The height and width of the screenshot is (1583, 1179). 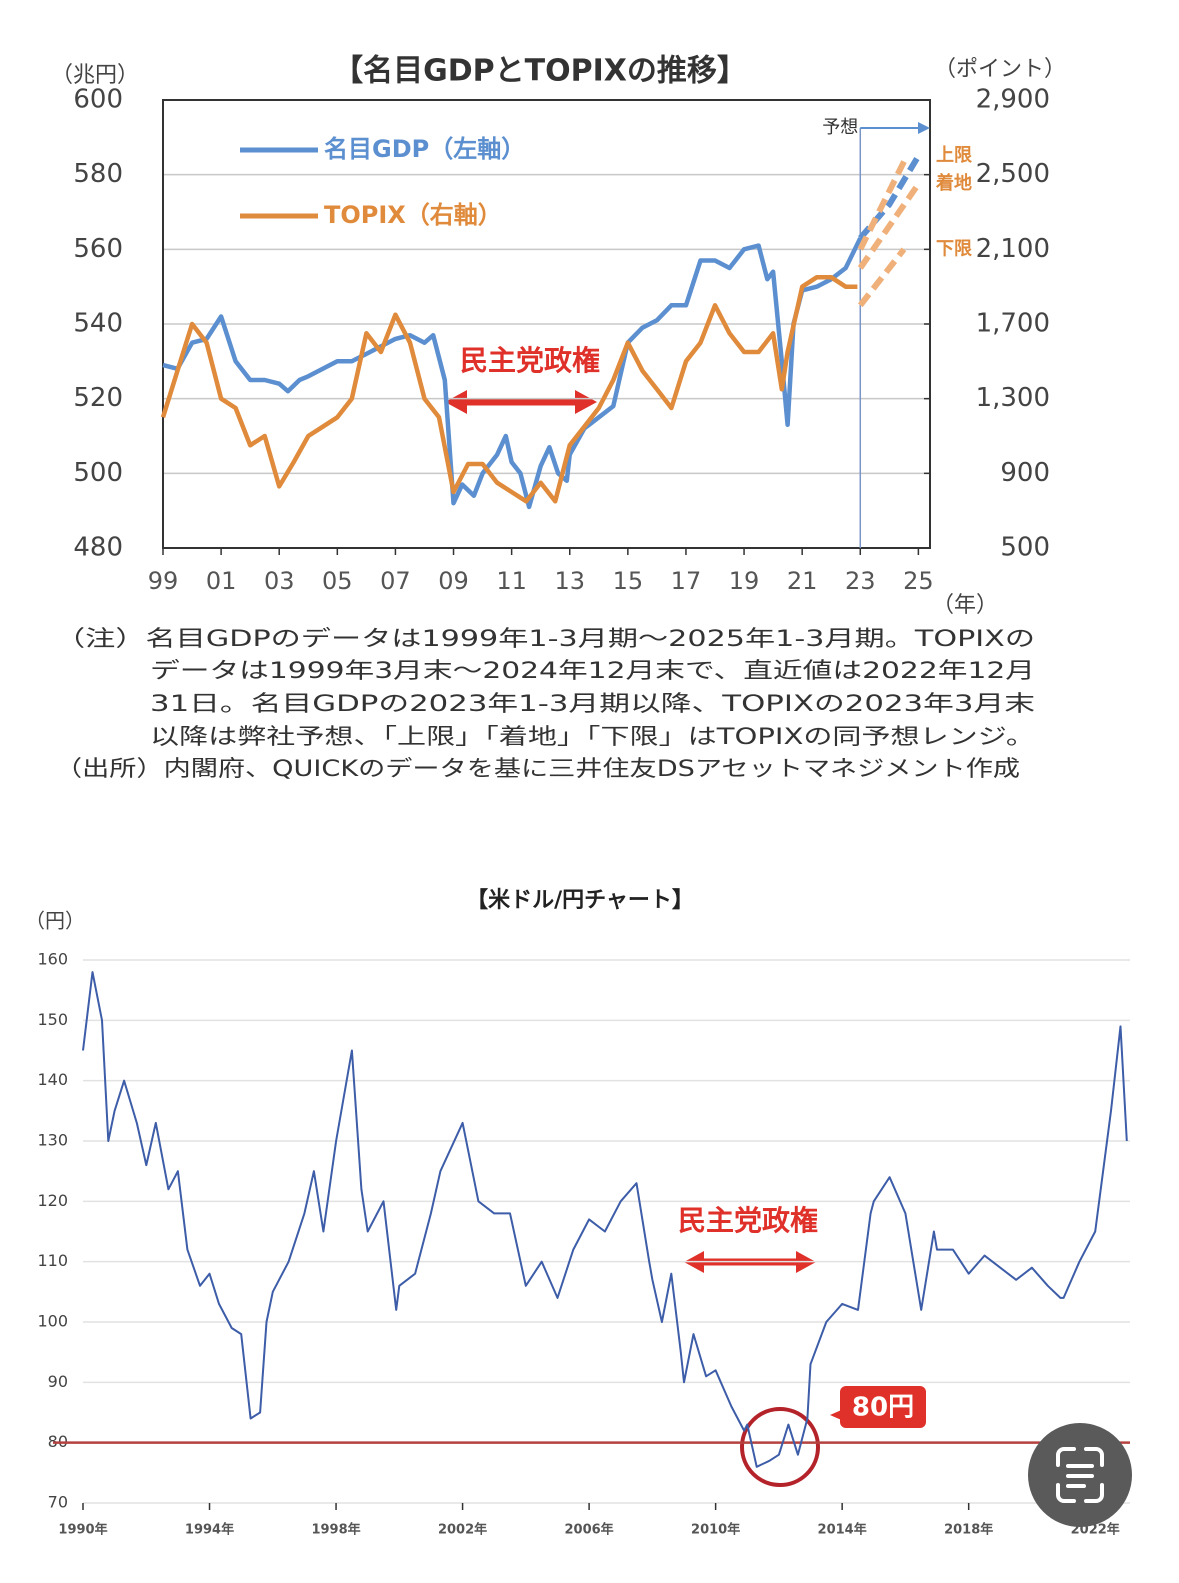 What do you see at coordinates (715, 1530) in the screenshot?
I see `x-tick-label: 2010年` at bounding box center [715, 1530].